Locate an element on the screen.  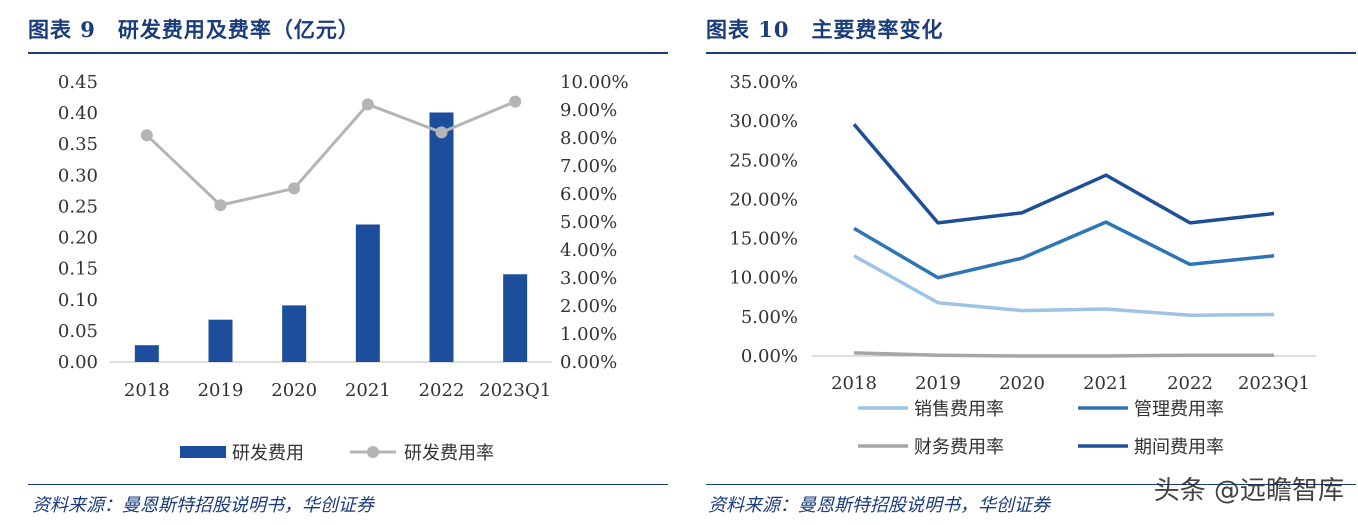
y-left-tick-label: 0.15 is located at coordinates (78, 269).